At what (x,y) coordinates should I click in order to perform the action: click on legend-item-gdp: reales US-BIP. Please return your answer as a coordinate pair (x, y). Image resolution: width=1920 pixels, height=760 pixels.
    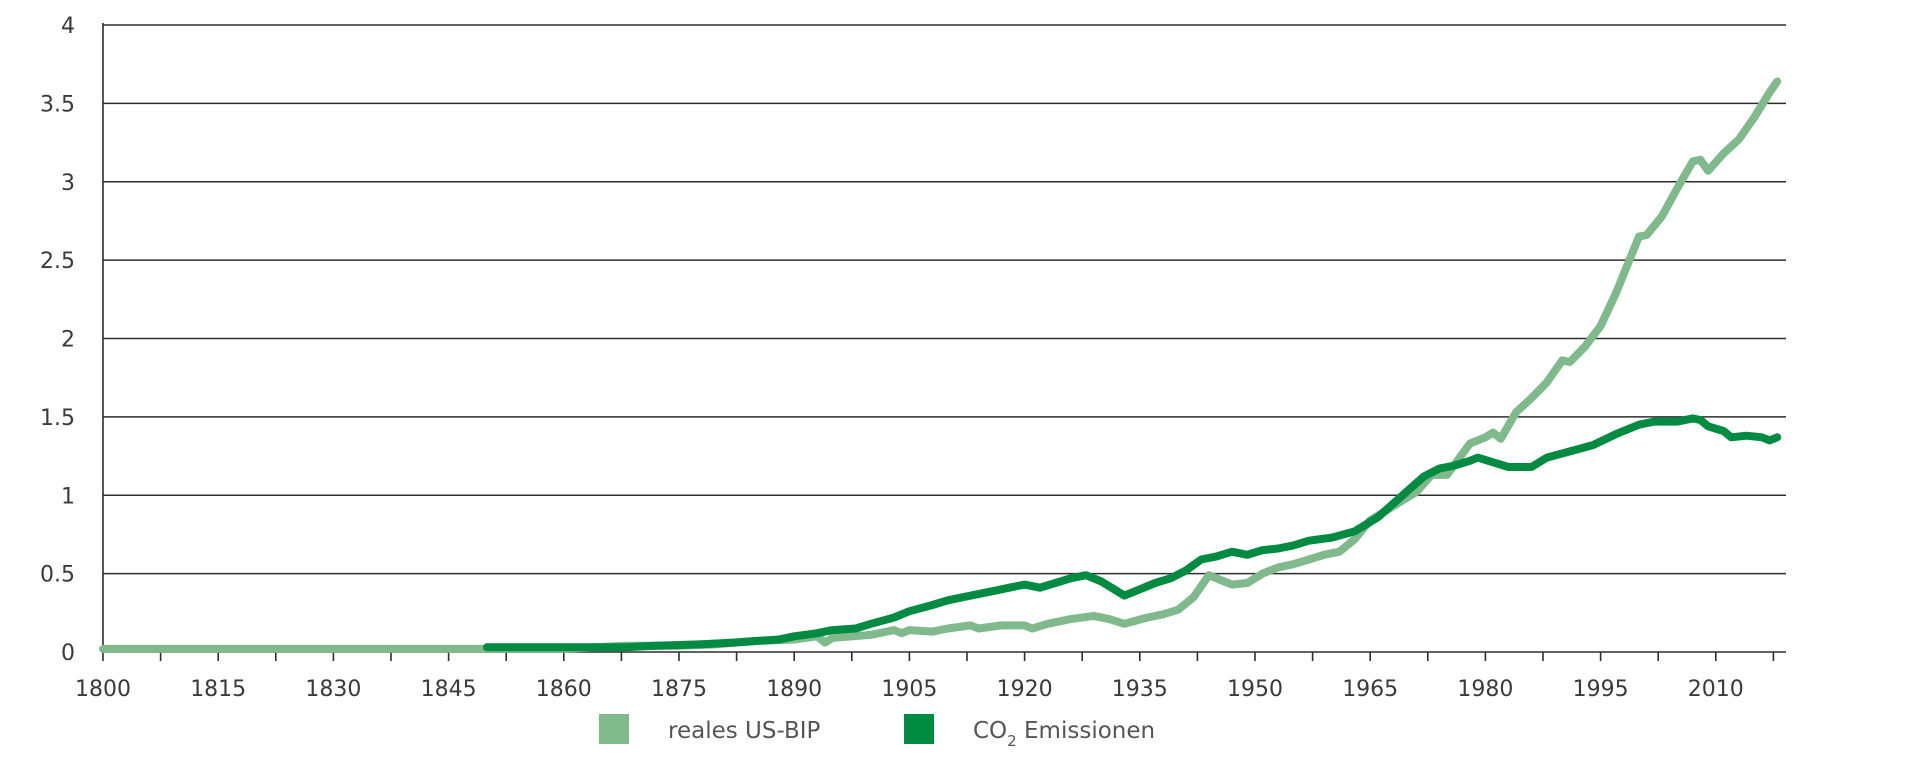
    Looking at the image, I should click on (710, 729).